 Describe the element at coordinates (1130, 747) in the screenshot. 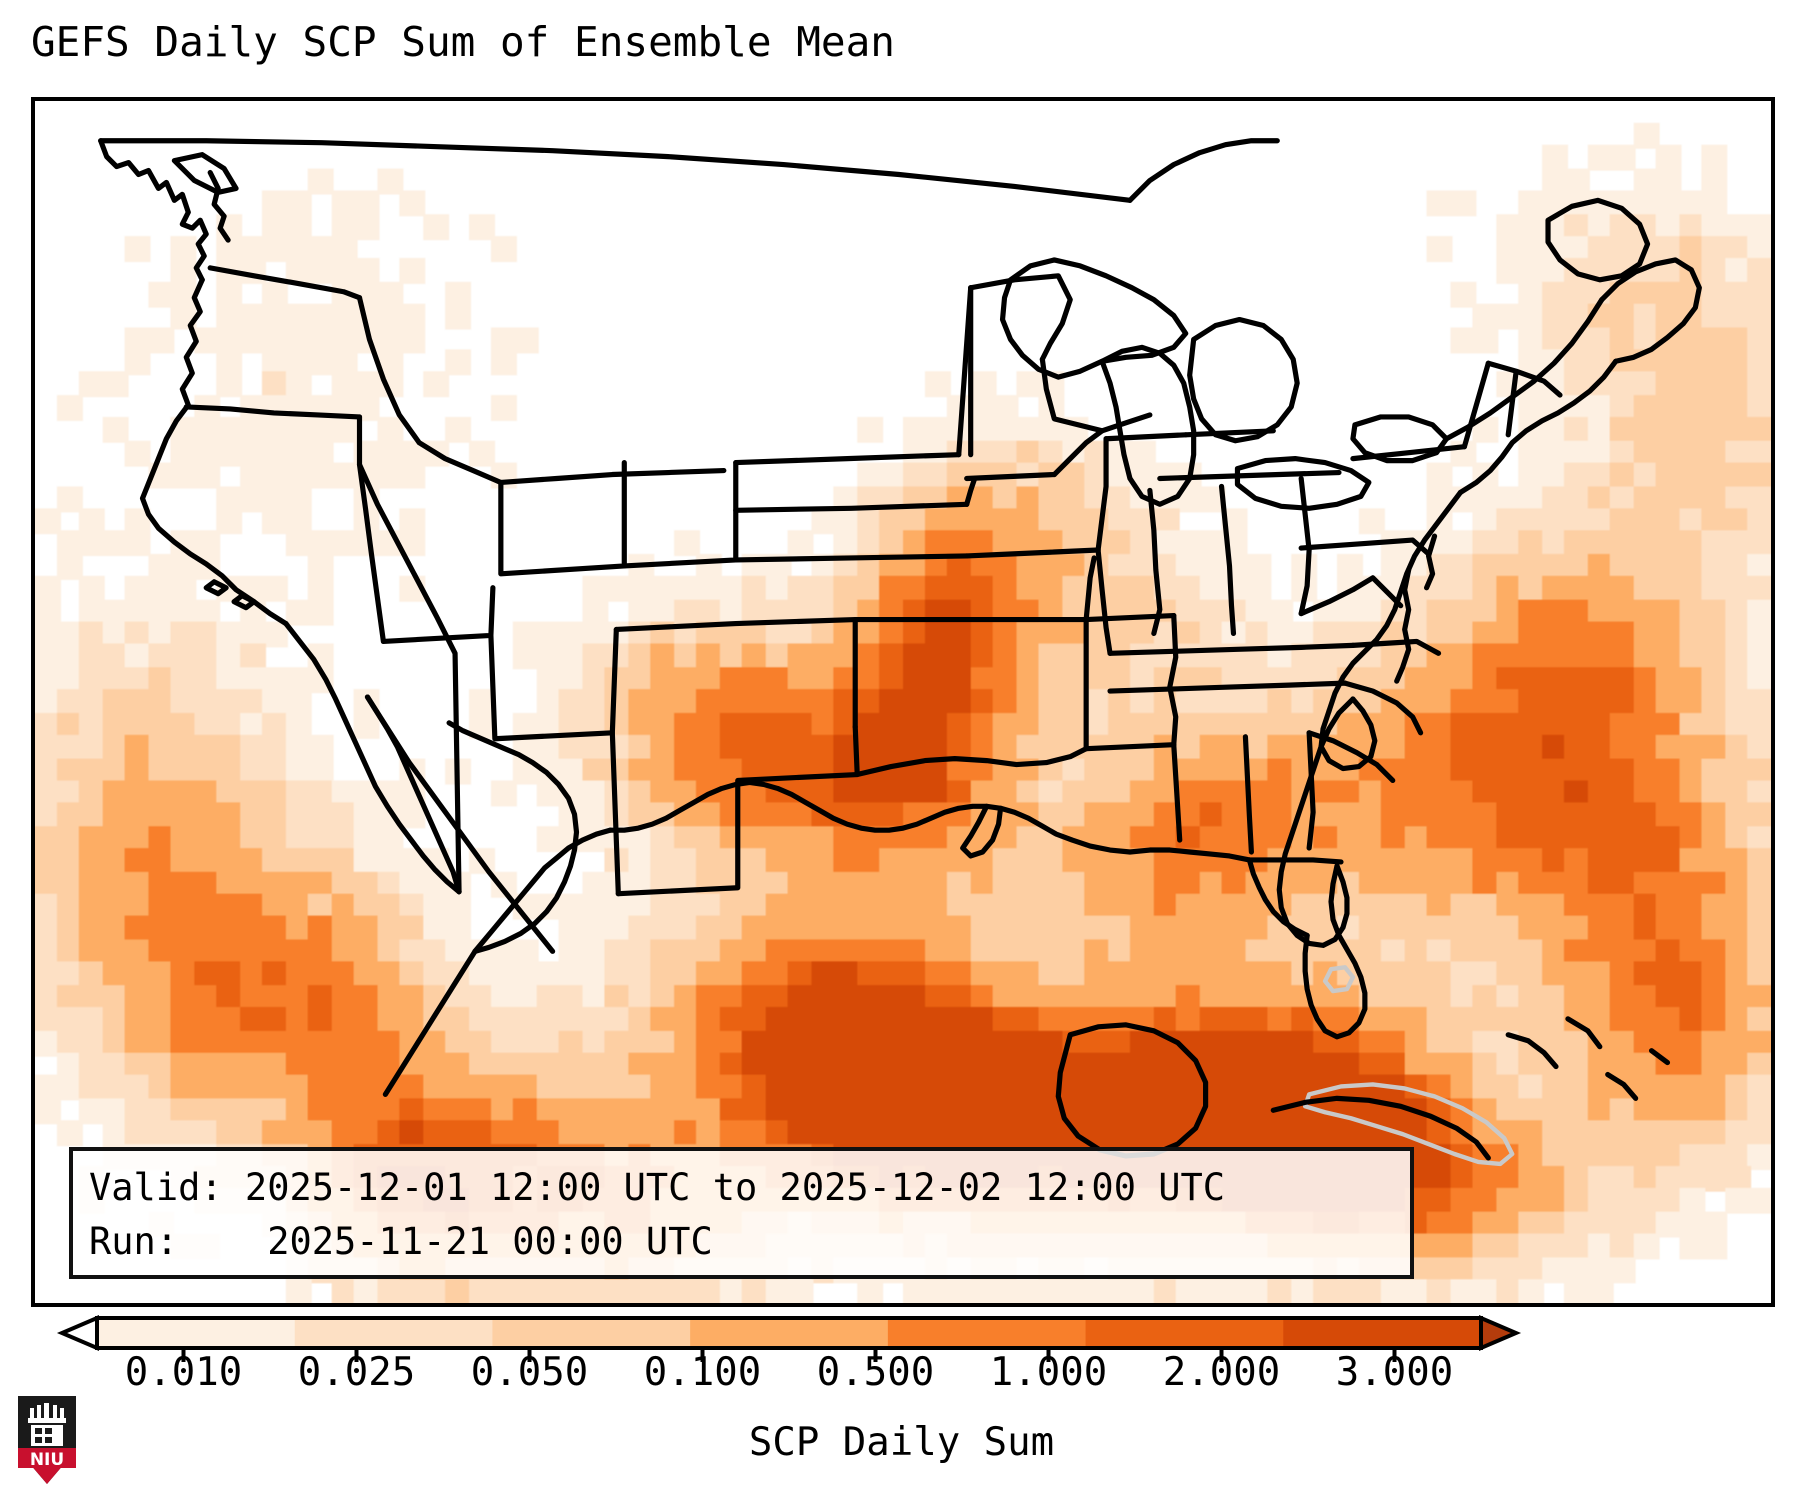

I see `state-border-ar-la` at that location.